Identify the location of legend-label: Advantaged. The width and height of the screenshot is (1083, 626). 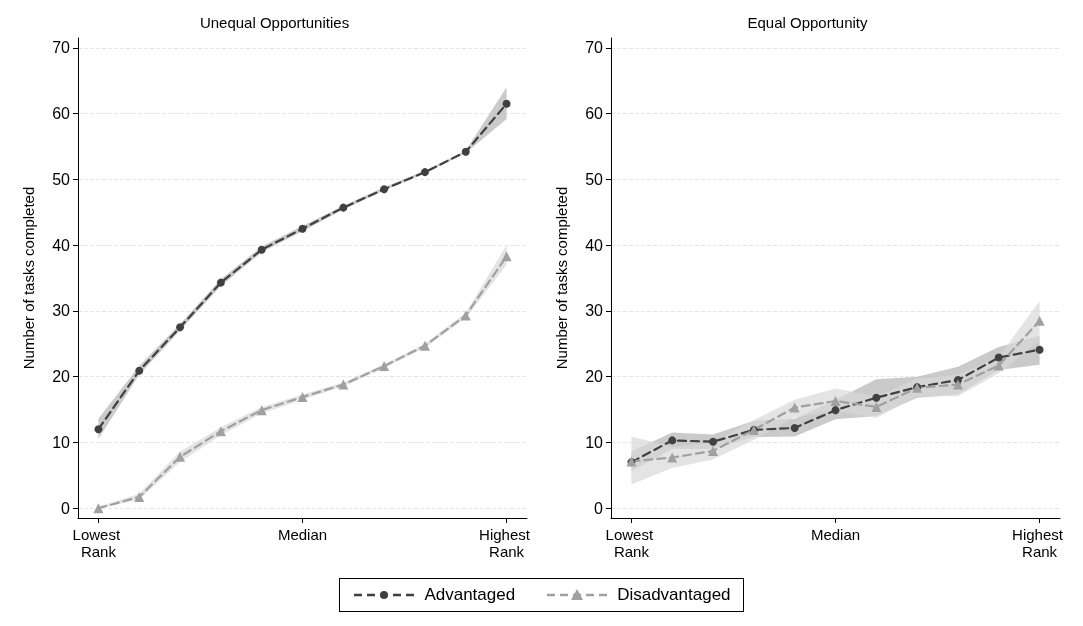
(470, 595).